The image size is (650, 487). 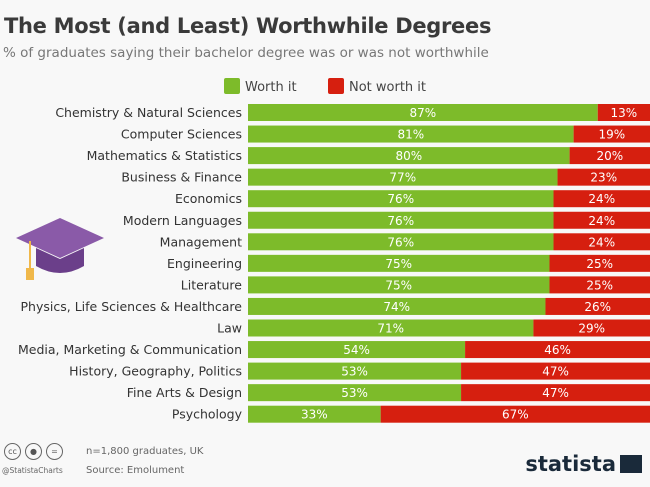 I want to click on bar-row: Media, Marketing & Communication 54% 46%, so click(x=334, y=350).